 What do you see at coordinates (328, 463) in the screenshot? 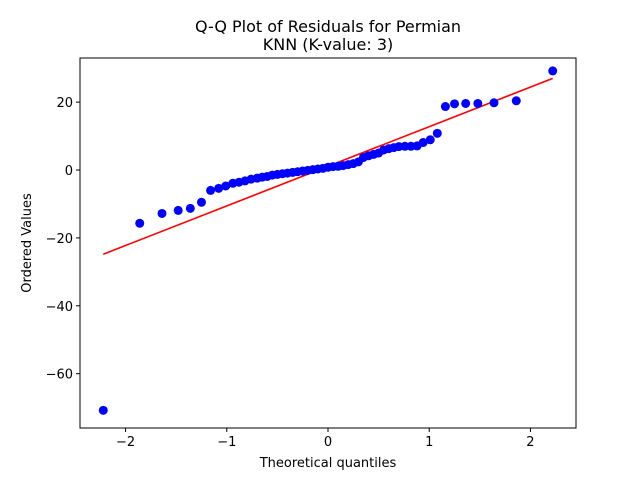
I see `x-axis-label: Theoretical quantiles` at bounding box center [328, 463].